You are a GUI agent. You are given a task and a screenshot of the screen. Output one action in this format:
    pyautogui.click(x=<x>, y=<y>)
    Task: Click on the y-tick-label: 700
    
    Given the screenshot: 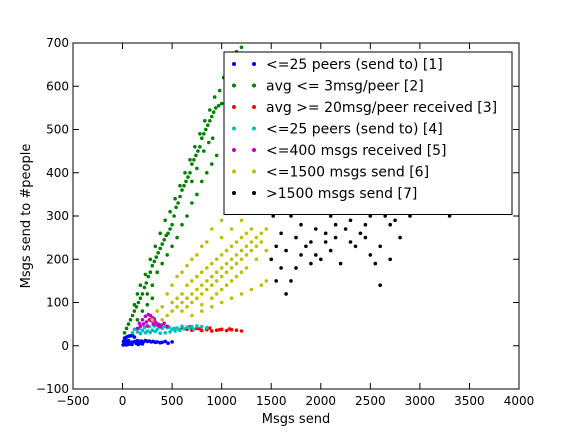 What is the action you would take?
    pyautogui.click(x=57, y=43)
    